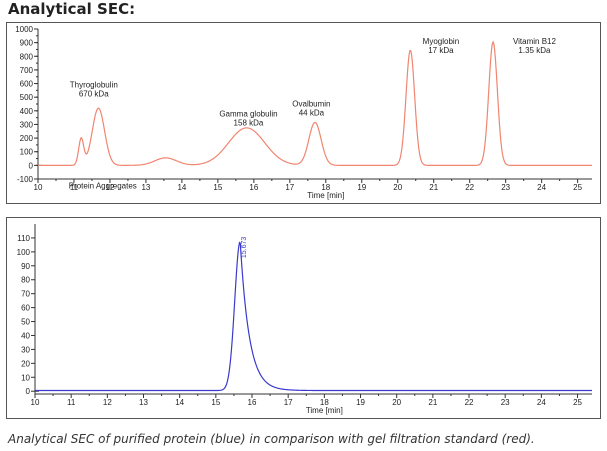 The height and width of the screenshot is (451, 607). Describe the element at coordinates (25, 294) in the screenshot. I see `y-tick-label: 70` at that location.